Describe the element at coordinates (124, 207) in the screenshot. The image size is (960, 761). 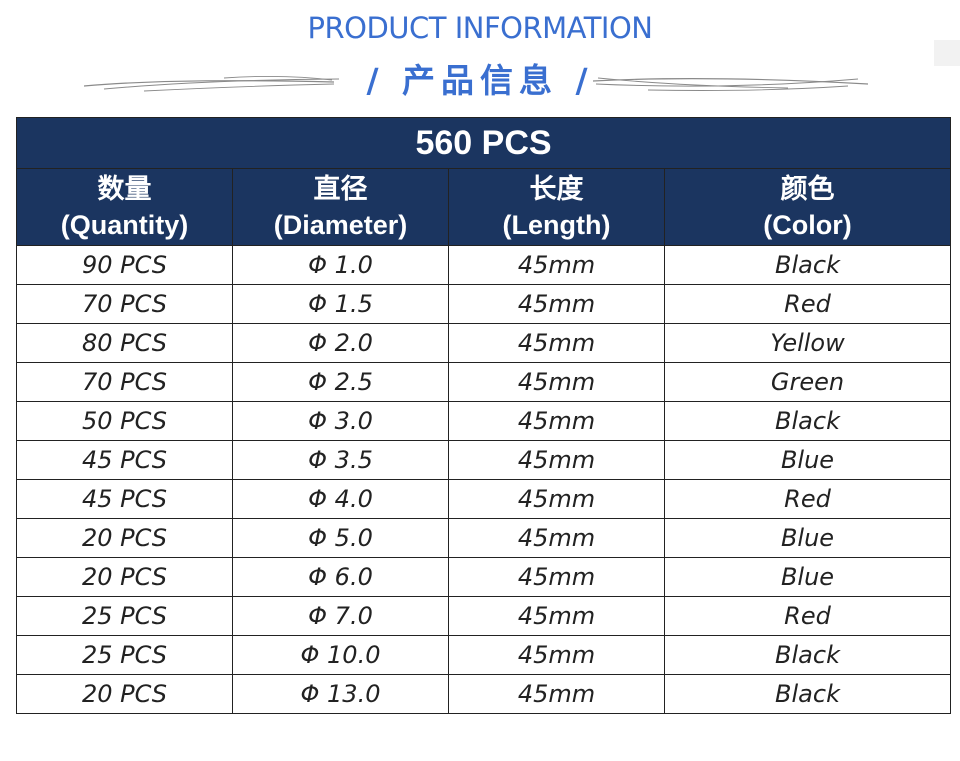
I see `column-header-quantity: 数量 (Quantity)` at that location.